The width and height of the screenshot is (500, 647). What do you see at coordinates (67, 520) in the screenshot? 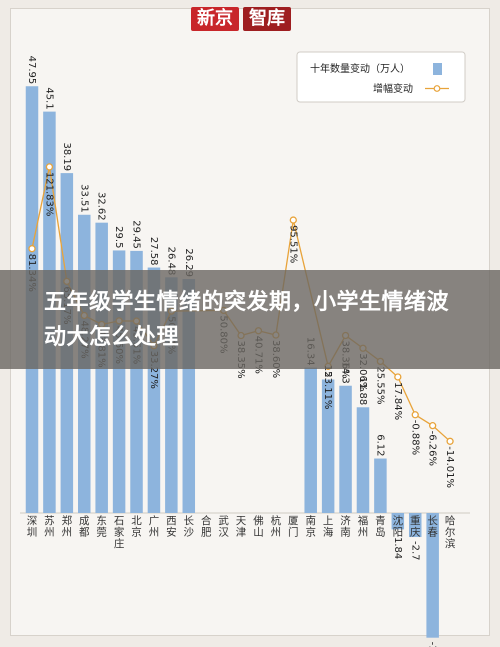
I see `category-label-2-0: 郑` at bounding box center [67, 520].